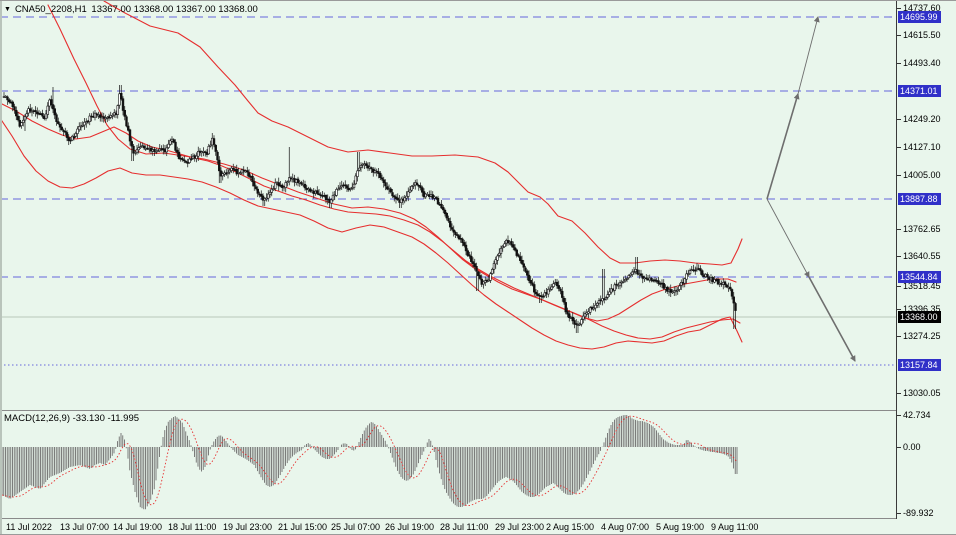  What do you see at coordinates (919, 317) in the screenshot?
I see `current-price-label: 13368.00` at bounding box center [919, 317].